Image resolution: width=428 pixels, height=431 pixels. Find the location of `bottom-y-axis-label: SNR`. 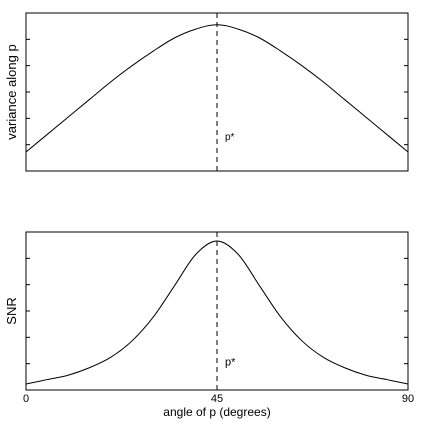

bottom-y-axis-label: SNR is located at coordinates (11, 310).